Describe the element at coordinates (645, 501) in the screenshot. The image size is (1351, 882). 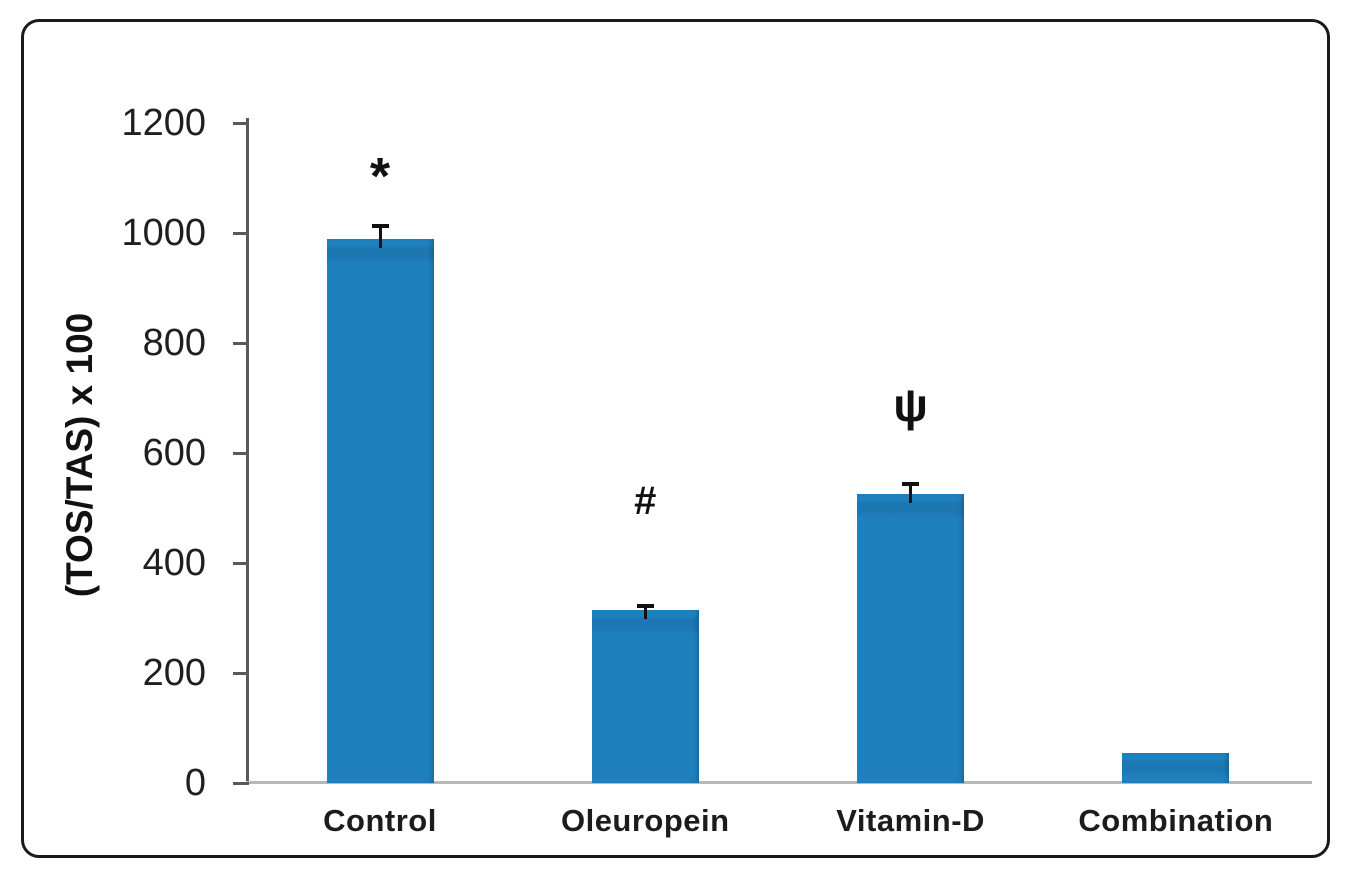
I see `significance-marker: #` at that location.